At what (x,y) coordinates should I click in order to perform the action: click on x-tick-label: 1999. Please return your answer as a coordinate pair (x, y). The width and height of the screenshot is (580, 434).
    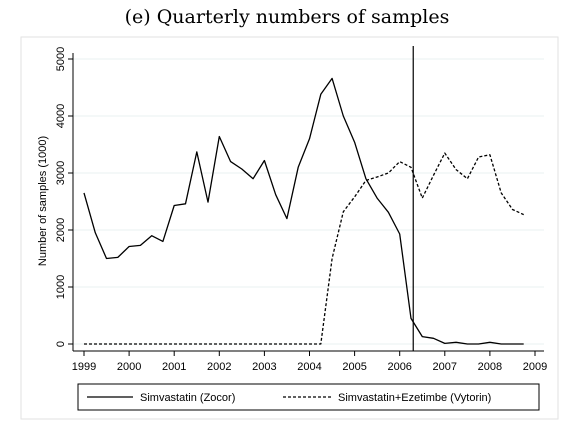
    Looking at the image, I should click on (84, 367).